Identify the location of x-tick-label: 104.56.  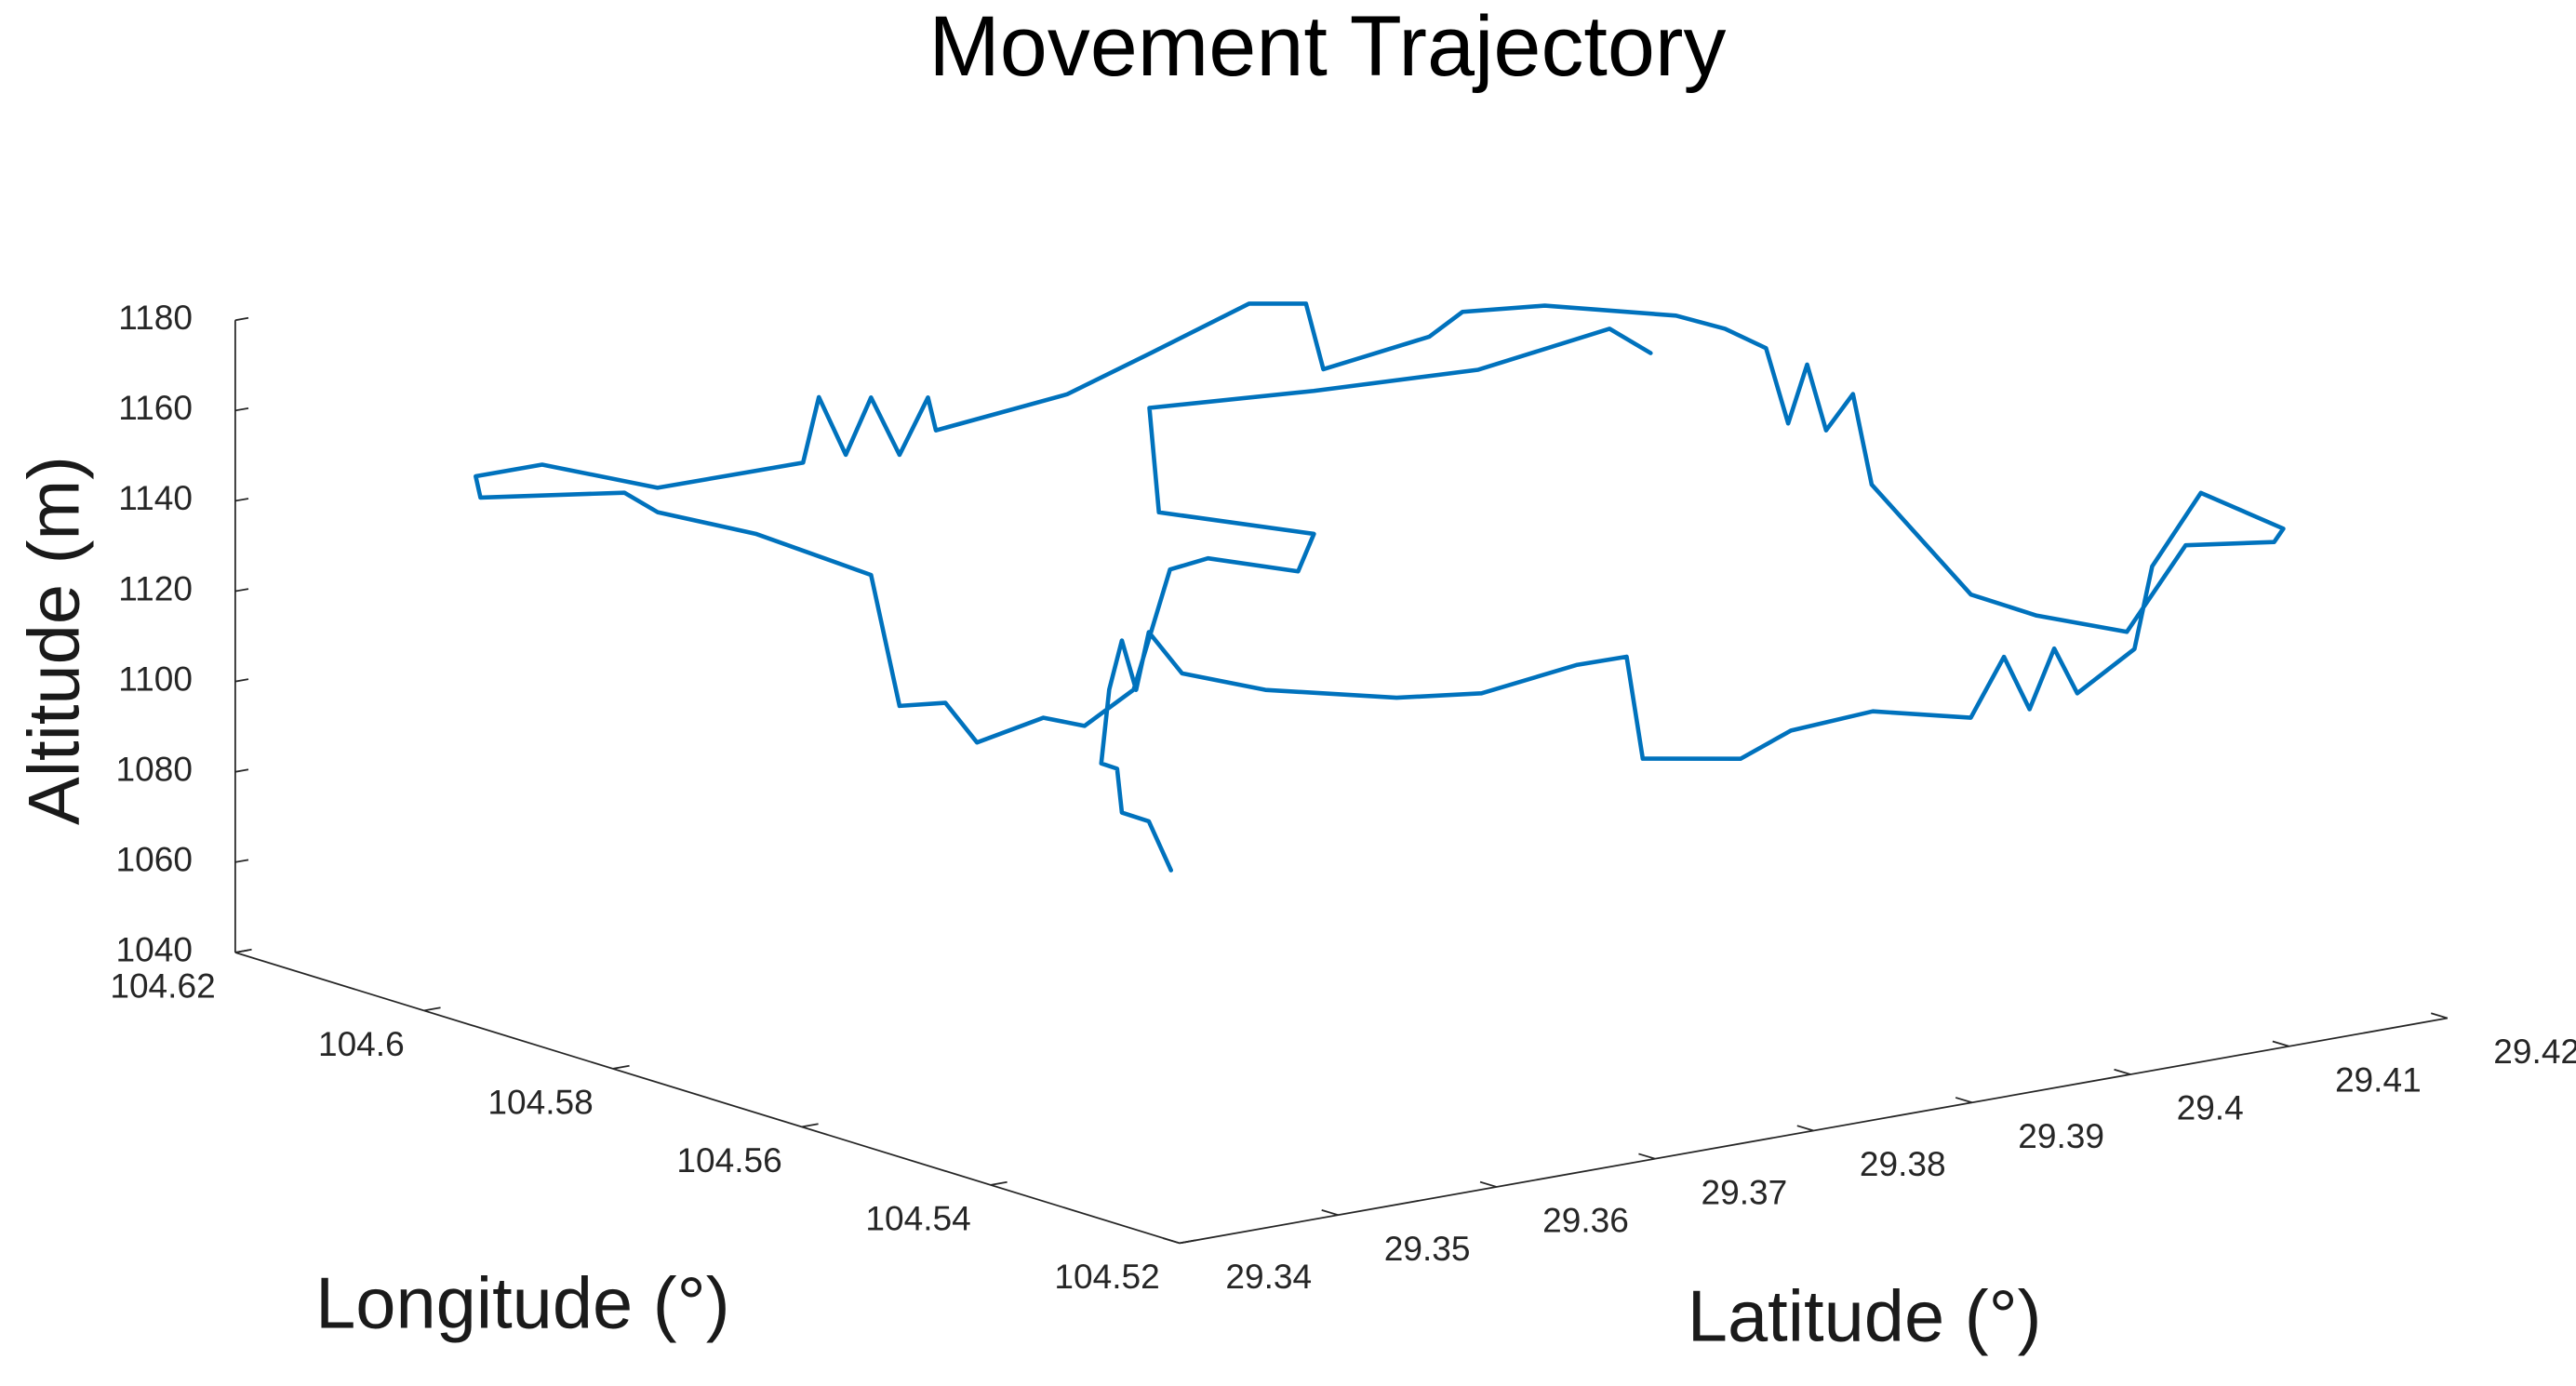
(728, 1159).